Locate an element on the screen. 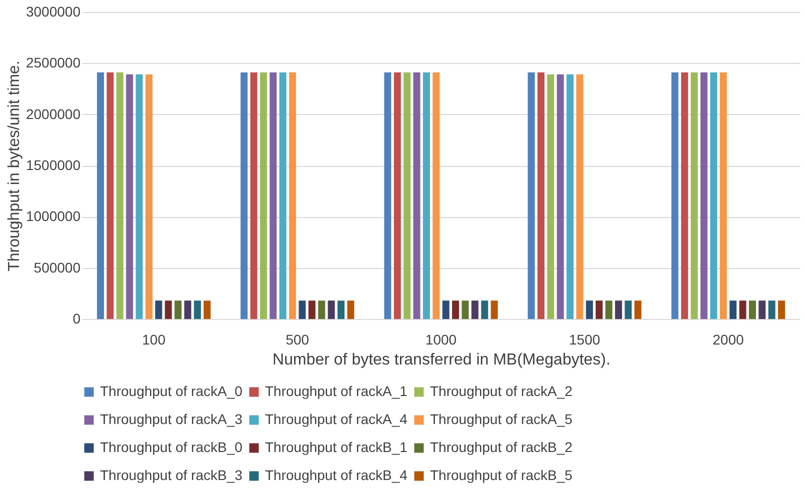 Image resolution: width=805 pixels, height=488 pixels. x-tick-label: 100 is located at coordinates (154, 340).